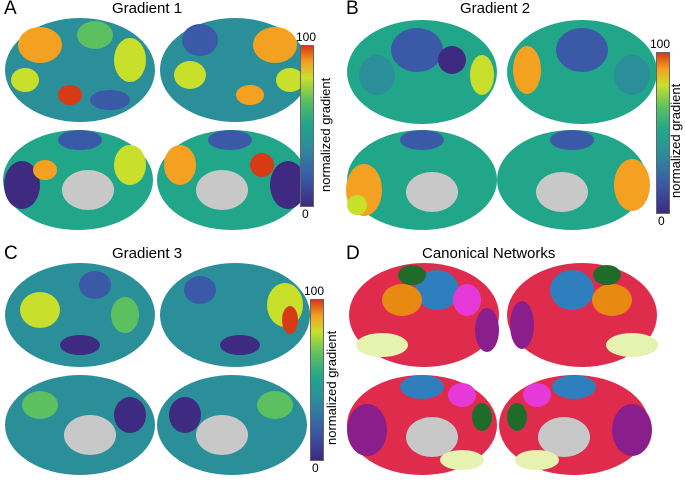 The image size is (685, 490). Describe the element at coordinates (352, 9) in the screenshot. I see `panel-letter: B` at that location.